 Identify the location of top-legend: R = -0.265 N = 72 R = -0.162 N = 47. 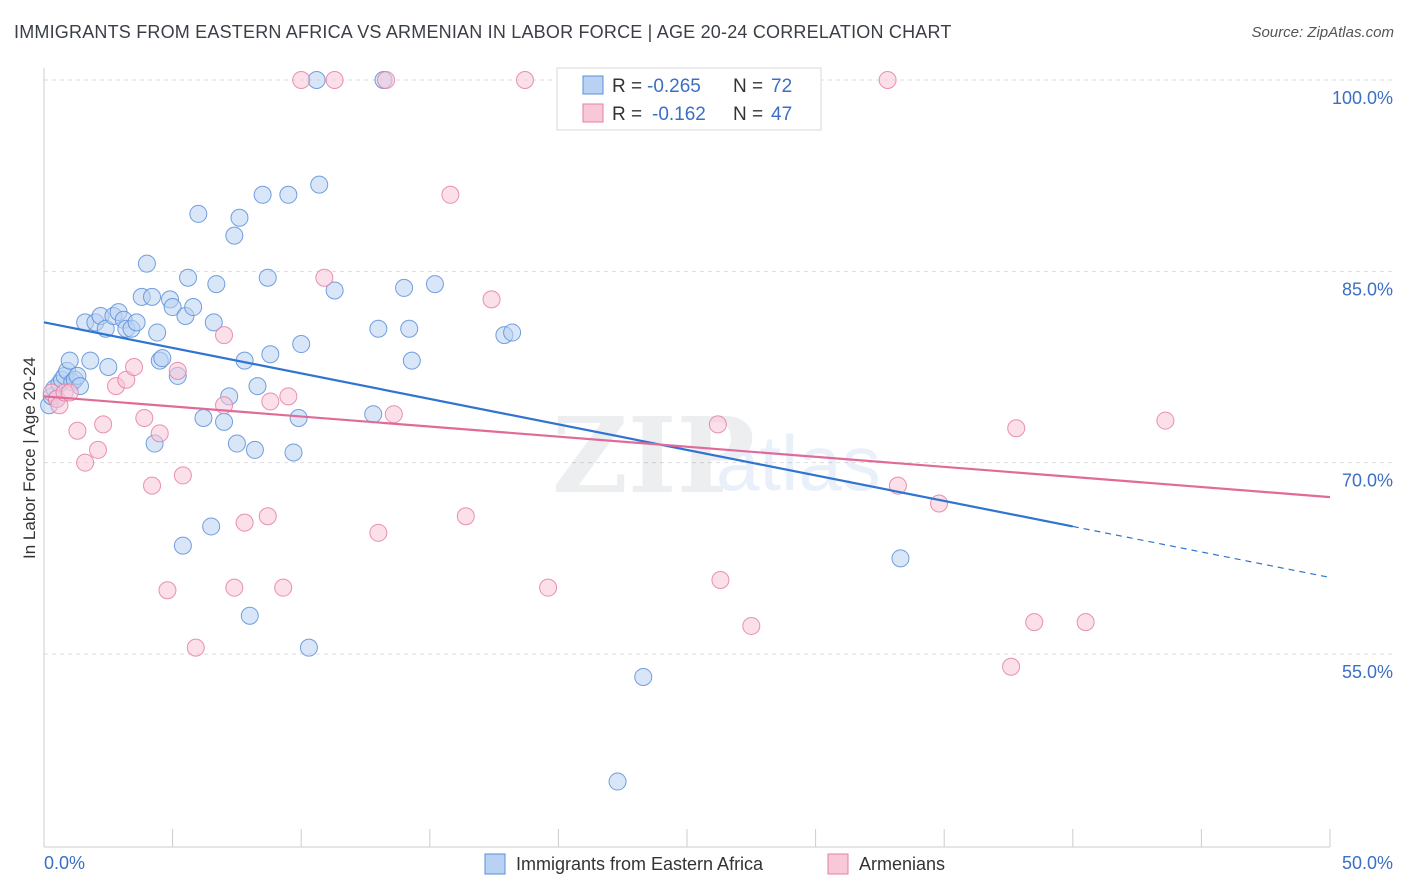
(689, 99).